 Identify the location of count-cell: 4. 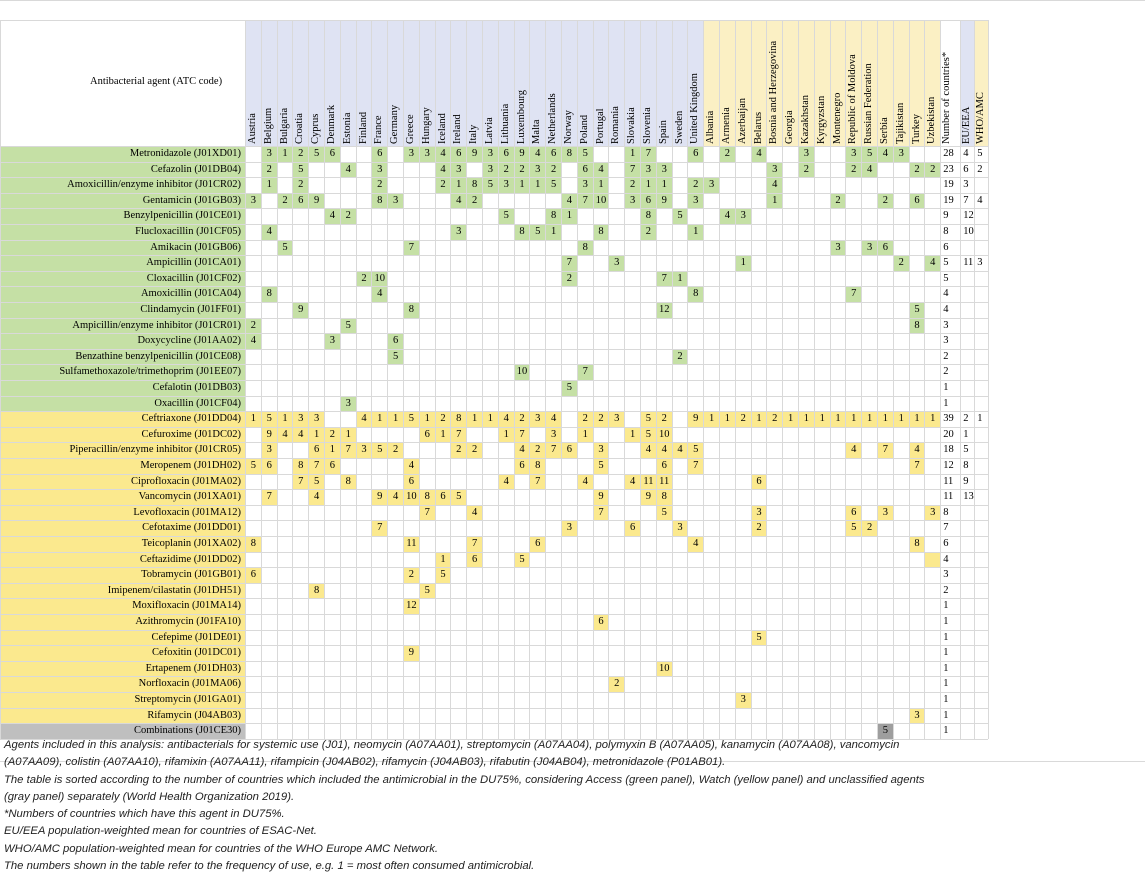
(946, 294).